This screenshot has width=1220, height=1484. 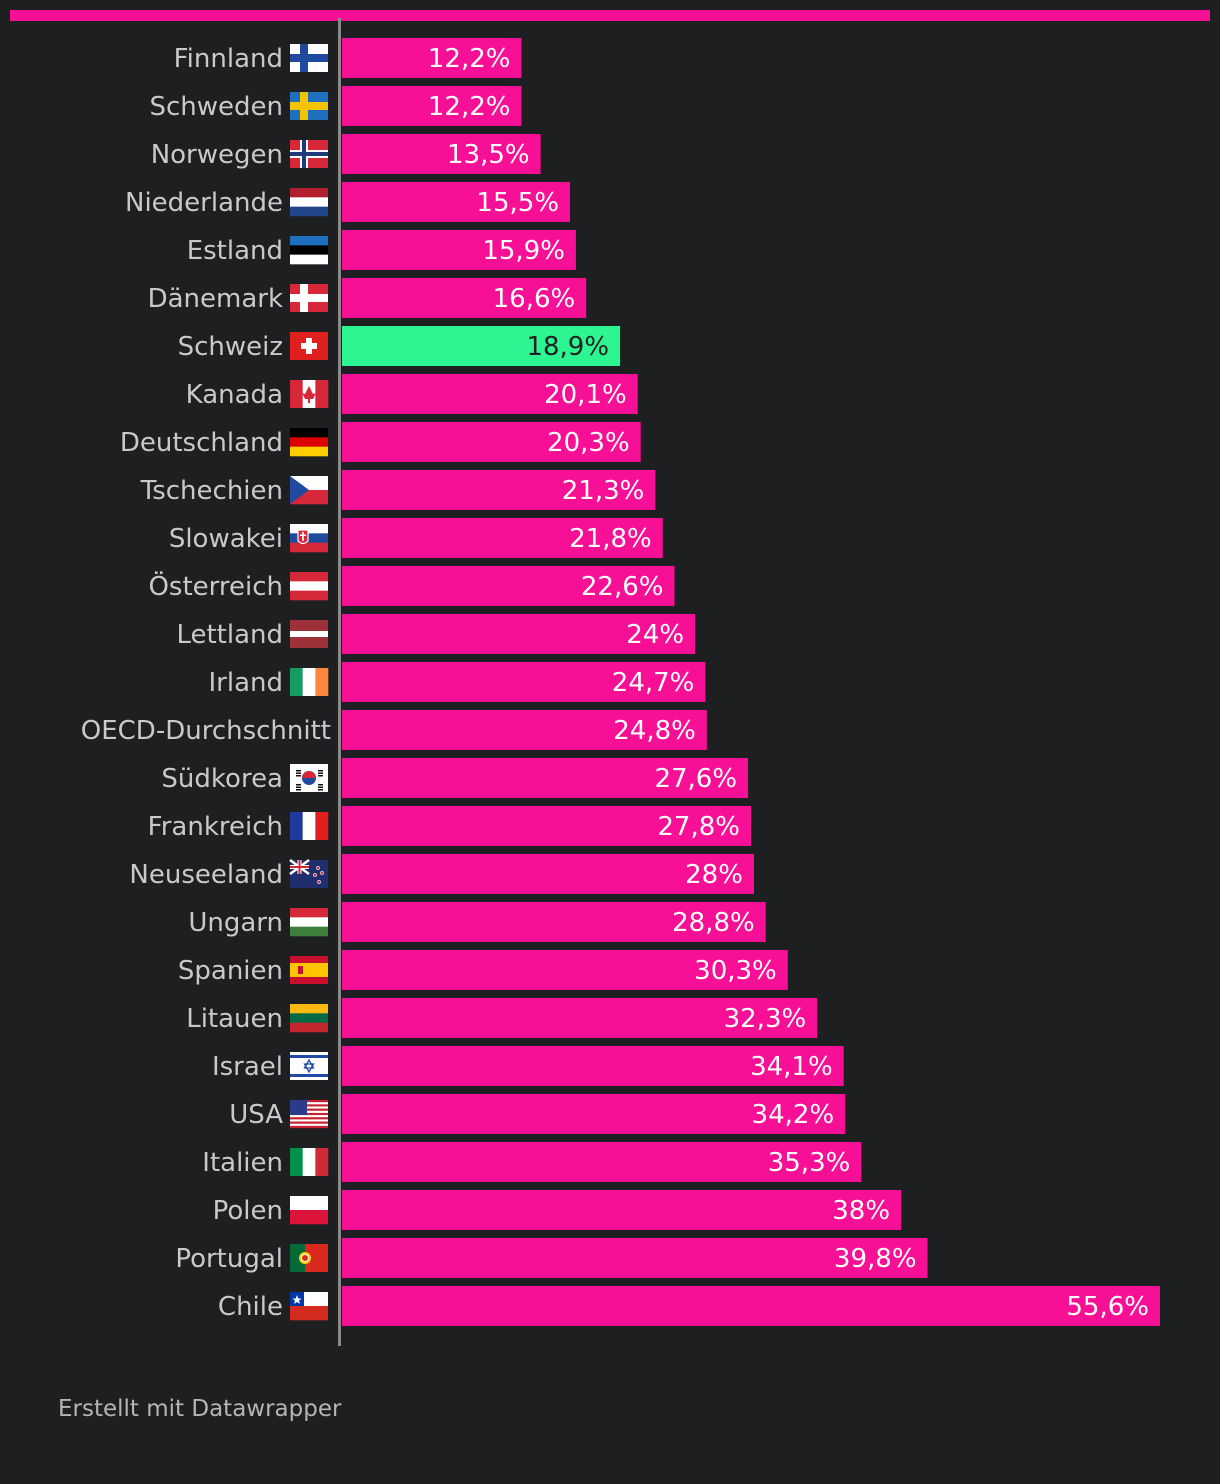 What do you see at coordinates (309, 538) in the screenshot?
I see `slovakia-flag-icon` at bounding box center [309, 538].